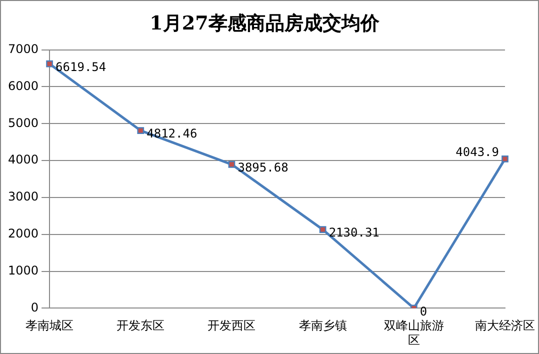 This screenshot has width=539, height=354. Describe the element at coordinates (477, 152) in the screenshot. I see `data-label: 4043.9` at that location.